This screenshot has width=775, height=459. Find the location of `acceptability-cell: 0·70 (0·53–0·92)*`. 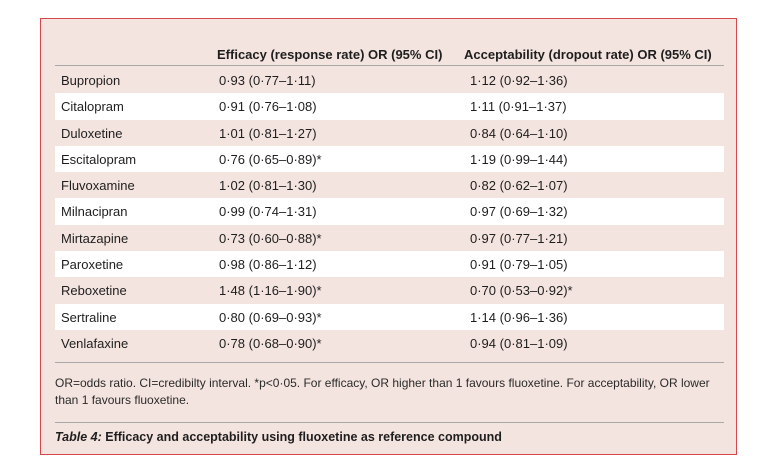

acceptability-cell: 0·70 (0·53–0·92)* is located at coordinates (521, 291).